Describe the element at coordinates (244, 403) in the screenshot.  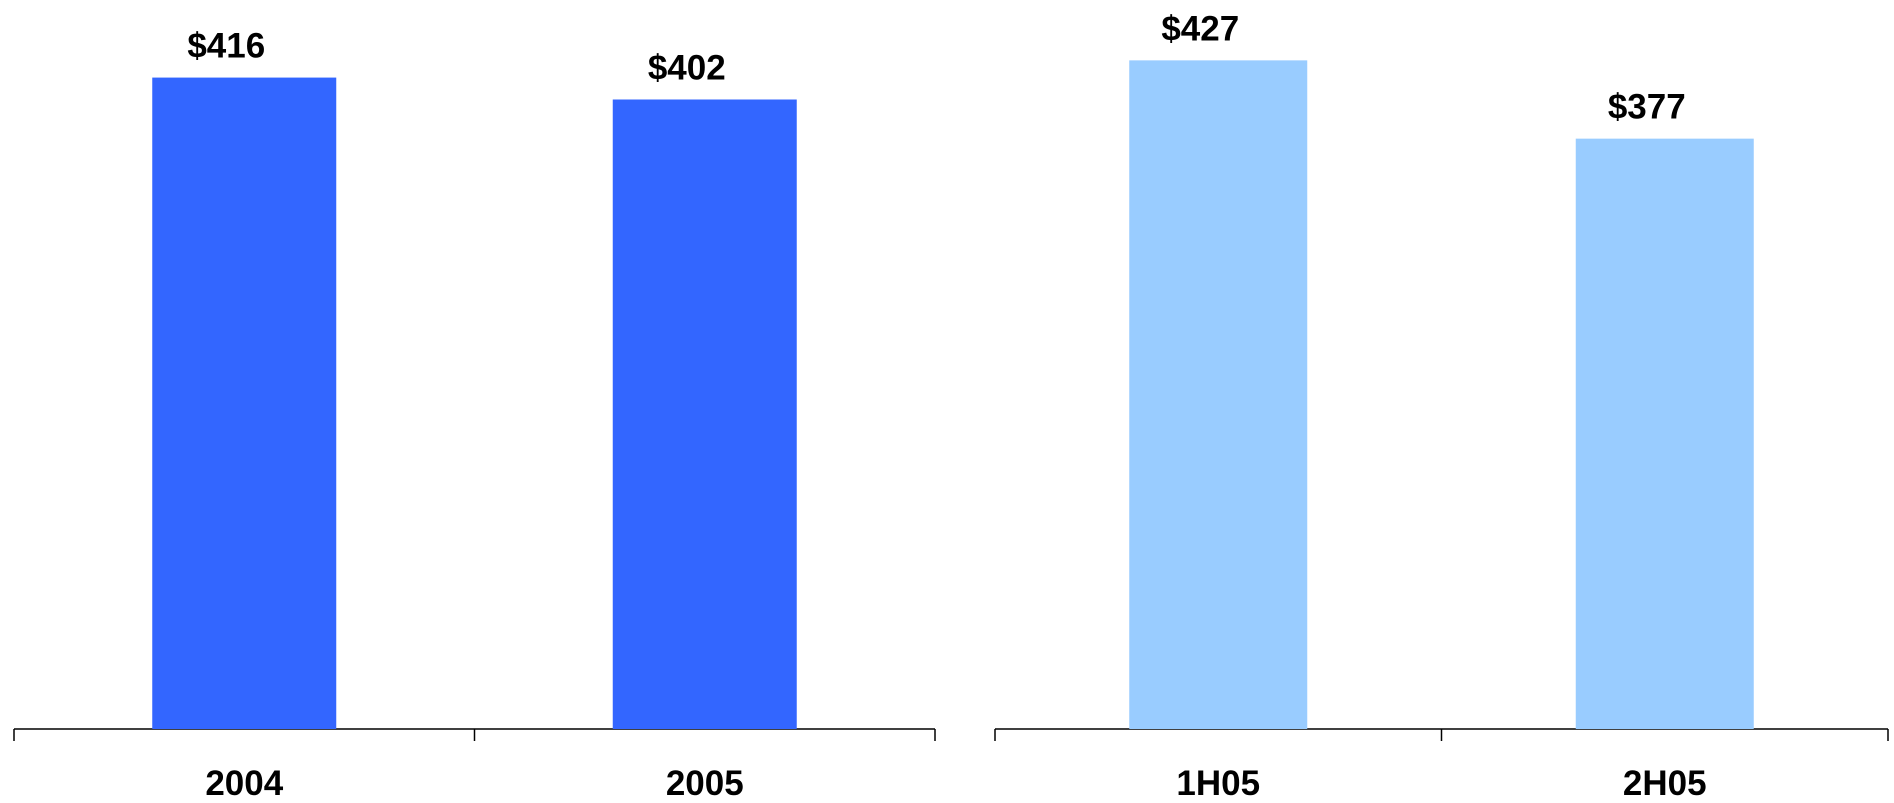
I see `bar-2004` at that location.